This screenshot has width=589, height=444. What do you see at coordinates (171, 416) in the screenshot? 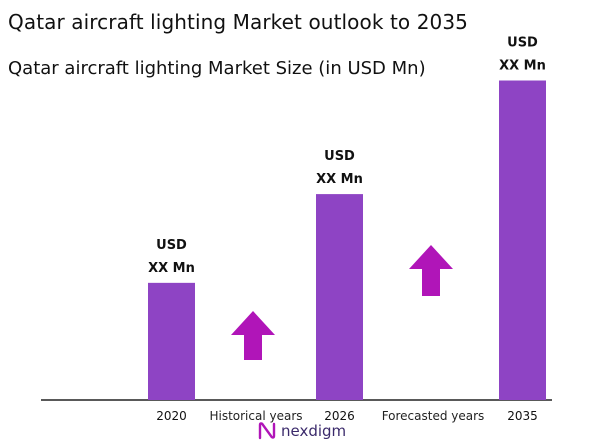
I see `x-tick-label-2020: 2020` at bounding box center [171, 416].